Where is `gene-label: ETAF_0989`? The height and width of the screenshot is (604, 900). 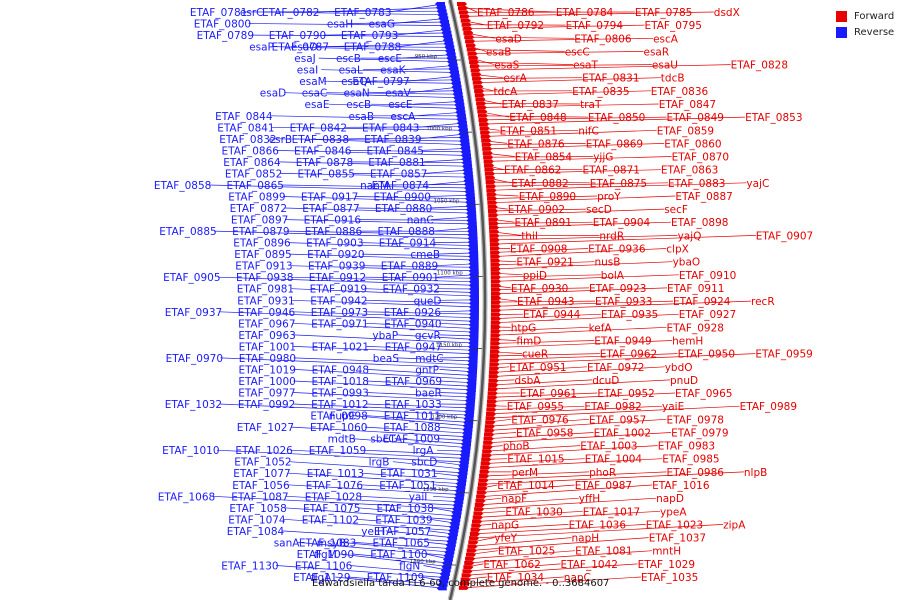
gene-label: ETAF_0989 is located at coordinates (768, 407).